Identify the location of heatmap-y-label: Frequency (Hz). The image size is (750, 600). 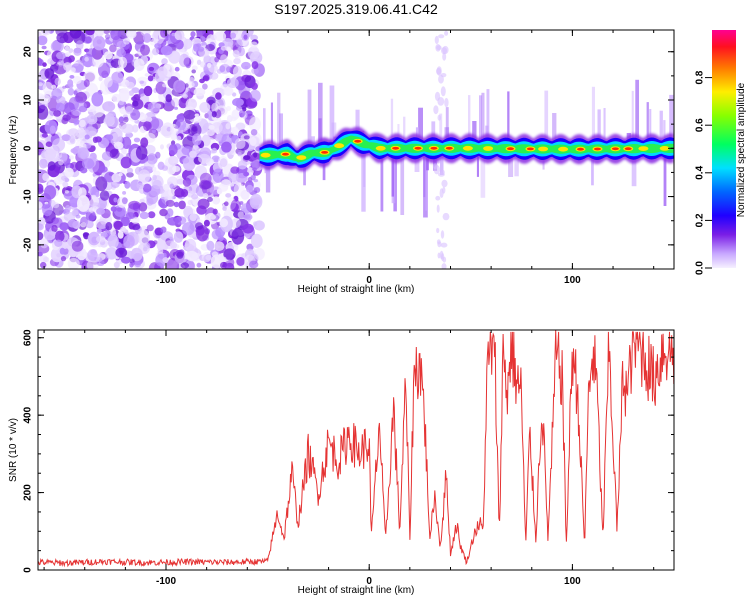
(13, 150).